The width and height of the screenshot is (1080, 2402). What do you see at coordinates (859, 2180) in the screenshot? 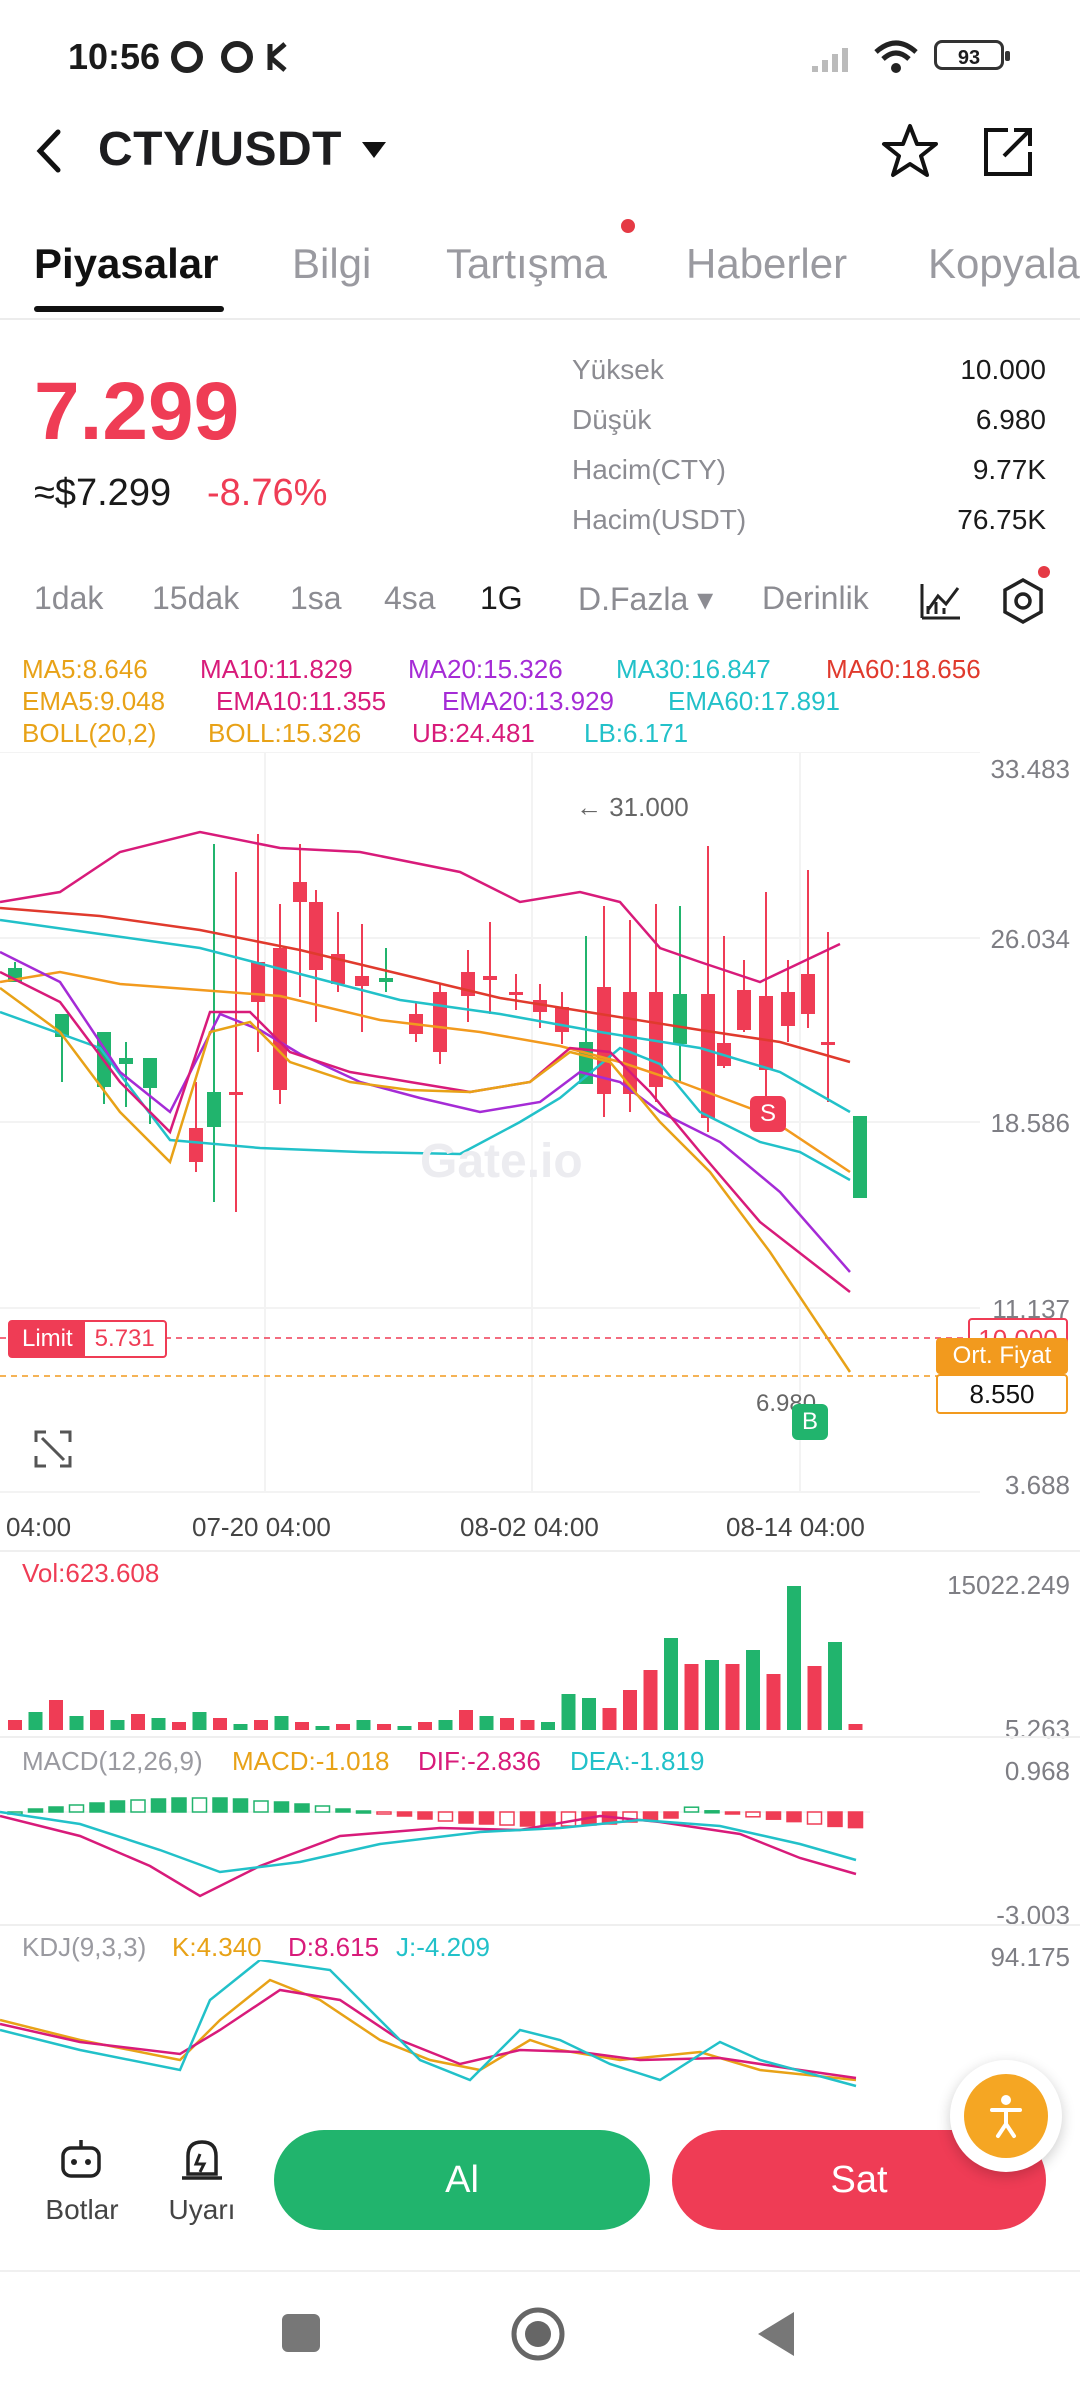
I see `sell-button: Sat` at bounding box center [859, 2180].